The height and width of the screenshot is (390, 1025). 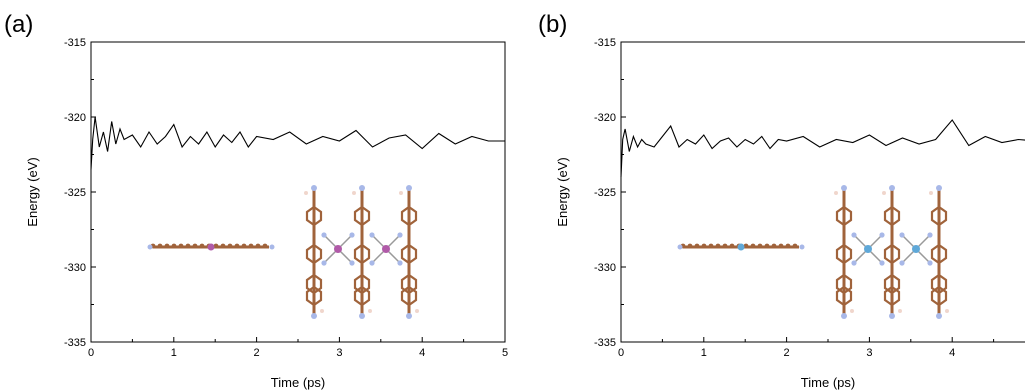 What do you see at coordinates (787, 353) in the screenshot?
I see `x-tick-label: 2` at bounding box center [787, 353].